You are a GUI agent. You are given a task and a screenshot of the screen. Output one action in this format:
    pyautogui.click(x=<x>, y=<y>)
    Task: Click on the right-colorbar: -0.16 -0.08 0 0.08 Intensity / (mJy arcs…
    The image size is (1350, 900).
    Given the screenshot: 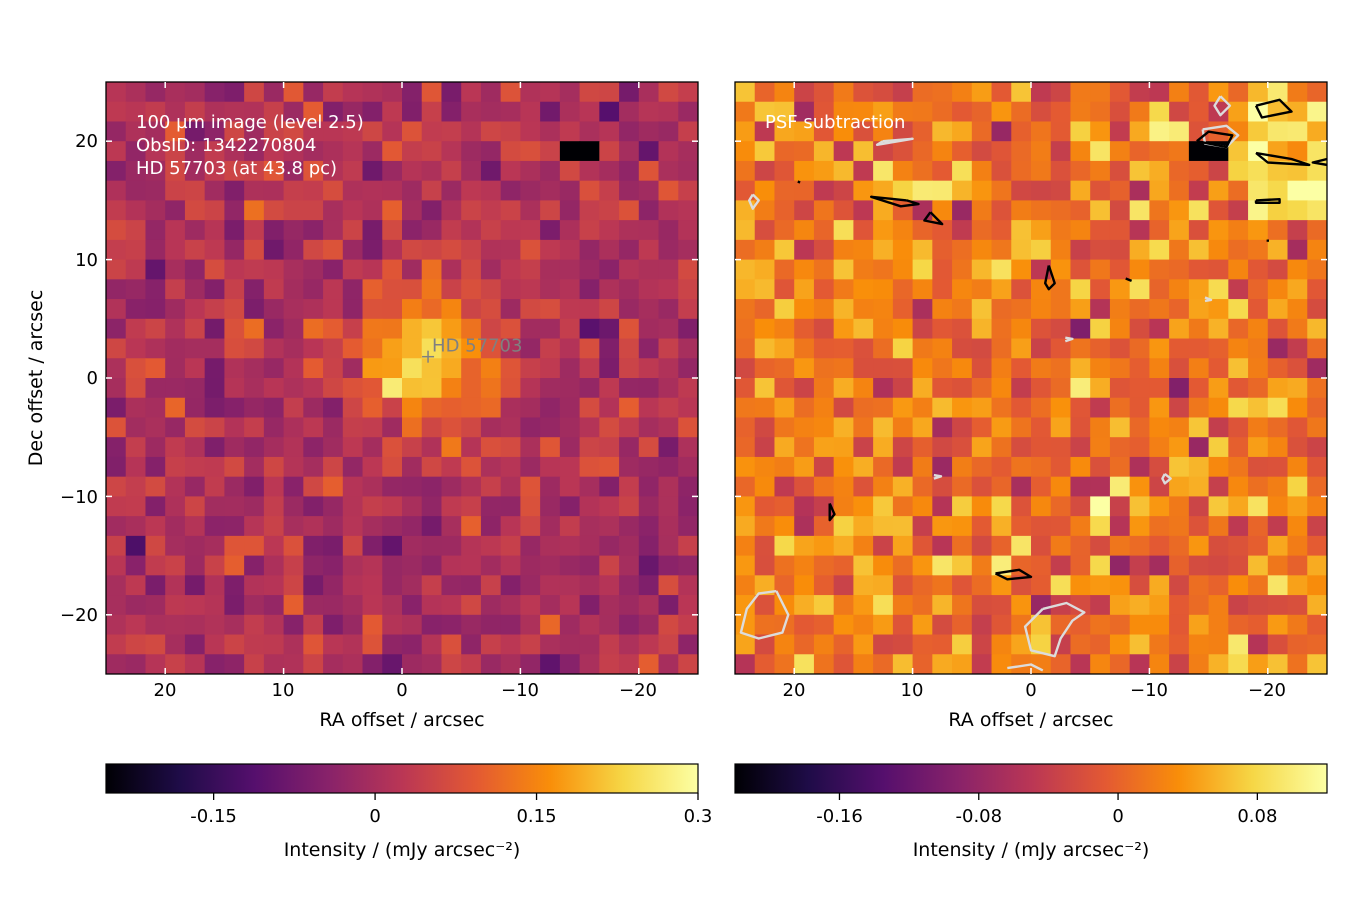 What is the action you would take?
    pyautogui.click(x=1031, y=812)
    